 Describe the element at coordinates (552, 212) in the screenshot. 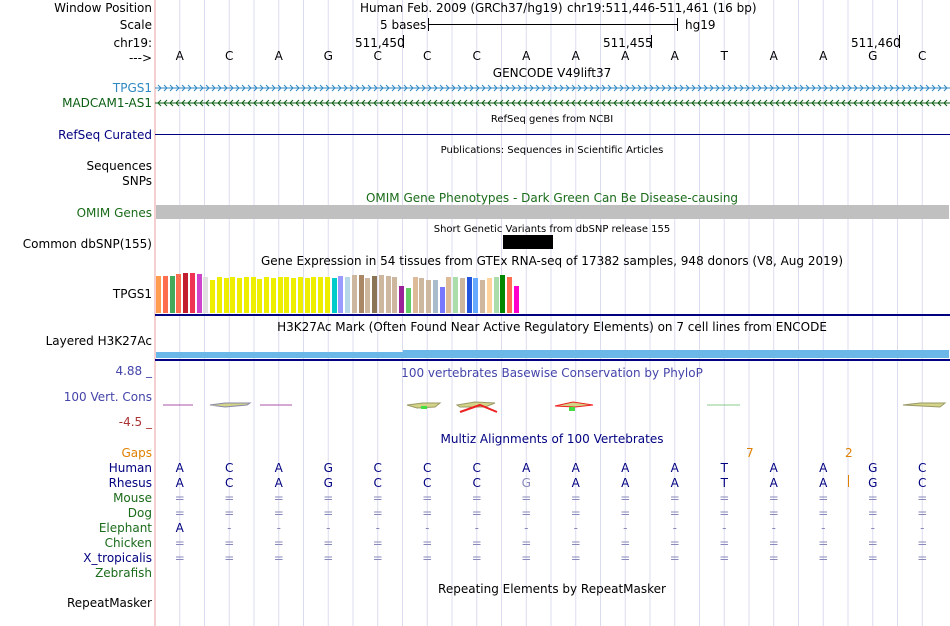

I see `omim-feature-bar` at that location.